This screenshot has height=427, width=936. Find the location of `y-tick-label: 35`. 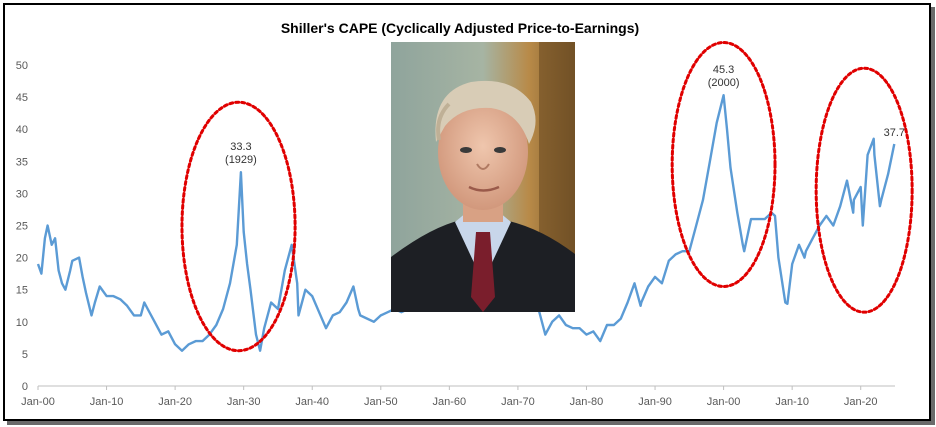

y-tick-label: 35 is located at coordinates (22, 162).